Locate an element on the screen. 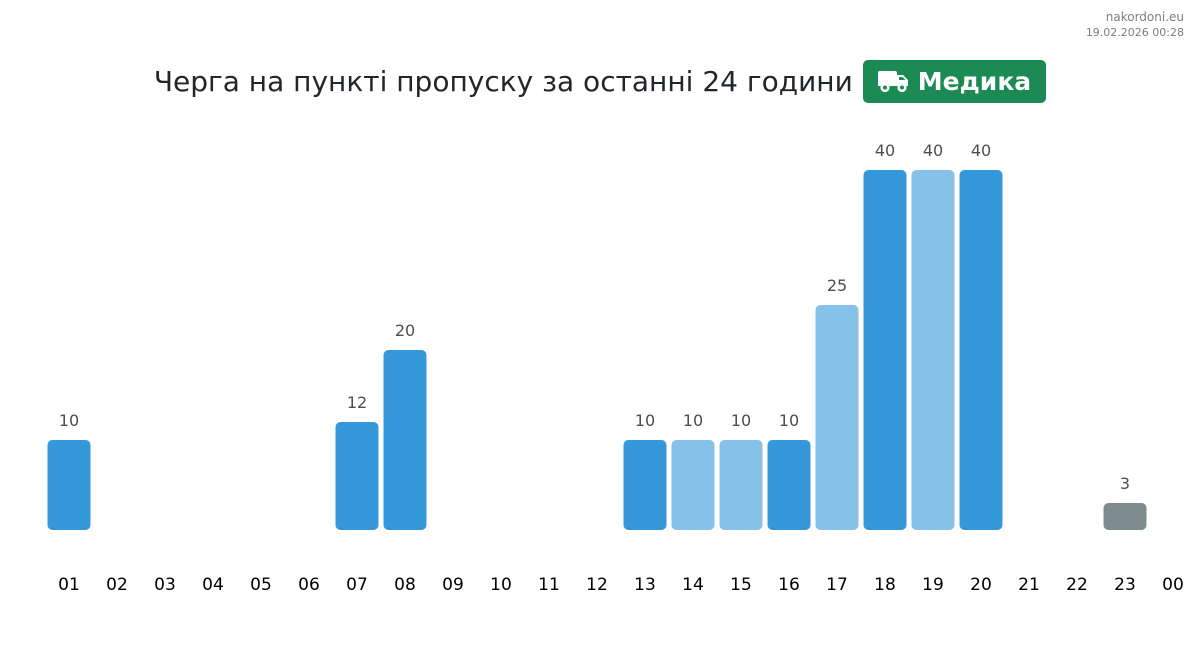 The width and height of the screenshot is (1200, 651). x-tick-label-01: 01 is located at coordinates (69, 585).